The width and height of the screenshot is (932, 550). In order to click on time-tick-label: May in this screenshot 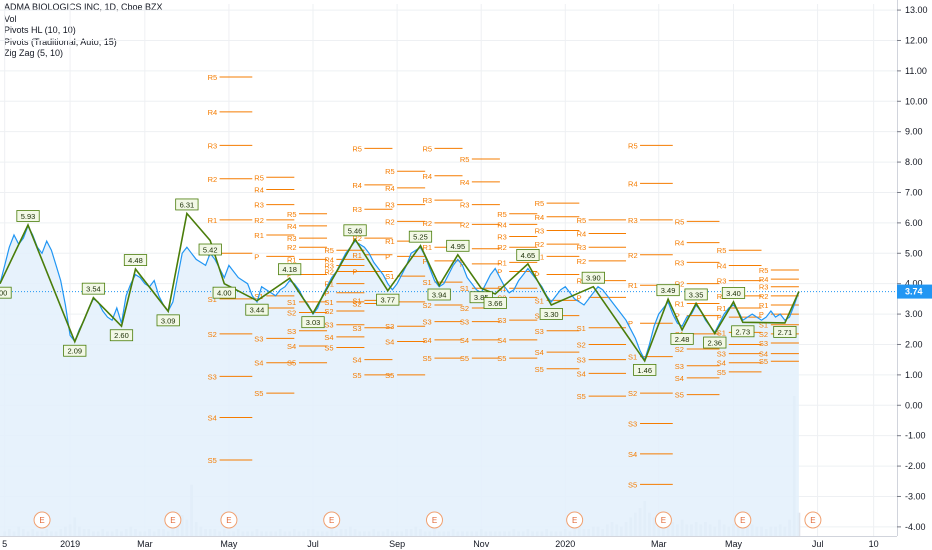, I will do `click(229, 544)`.